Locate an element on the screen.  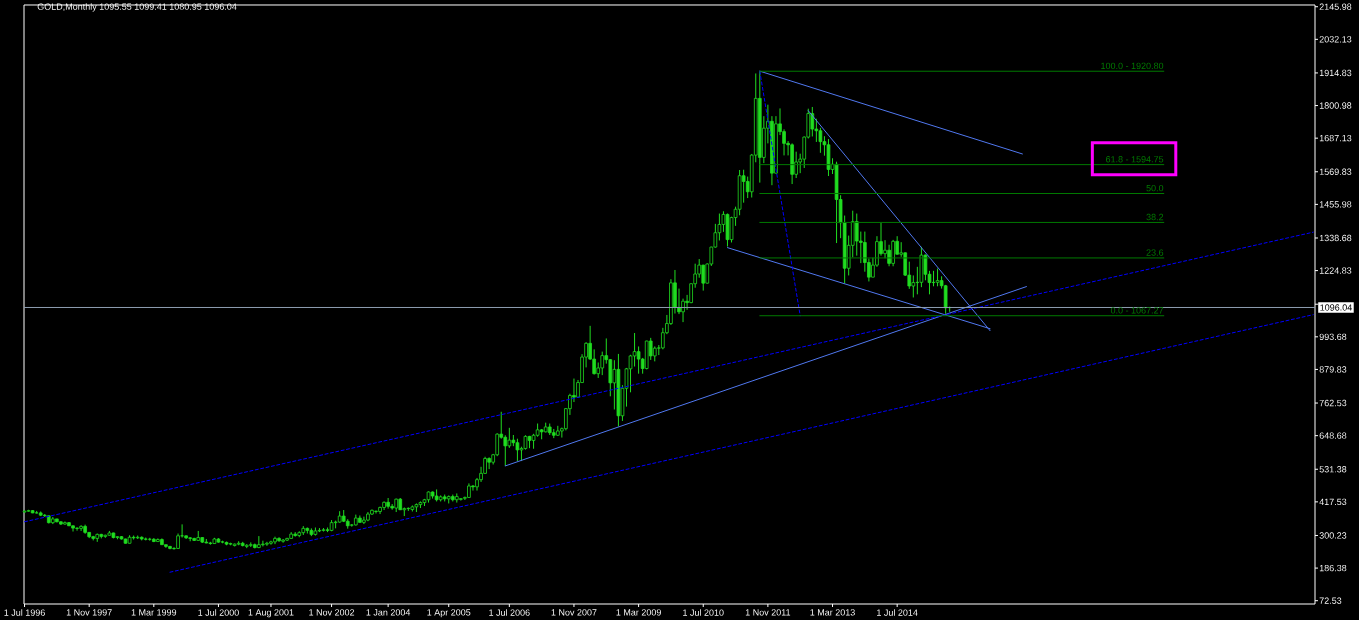
x-tick-label: 1 Jul 2000 is located at coordinates (218, 612).